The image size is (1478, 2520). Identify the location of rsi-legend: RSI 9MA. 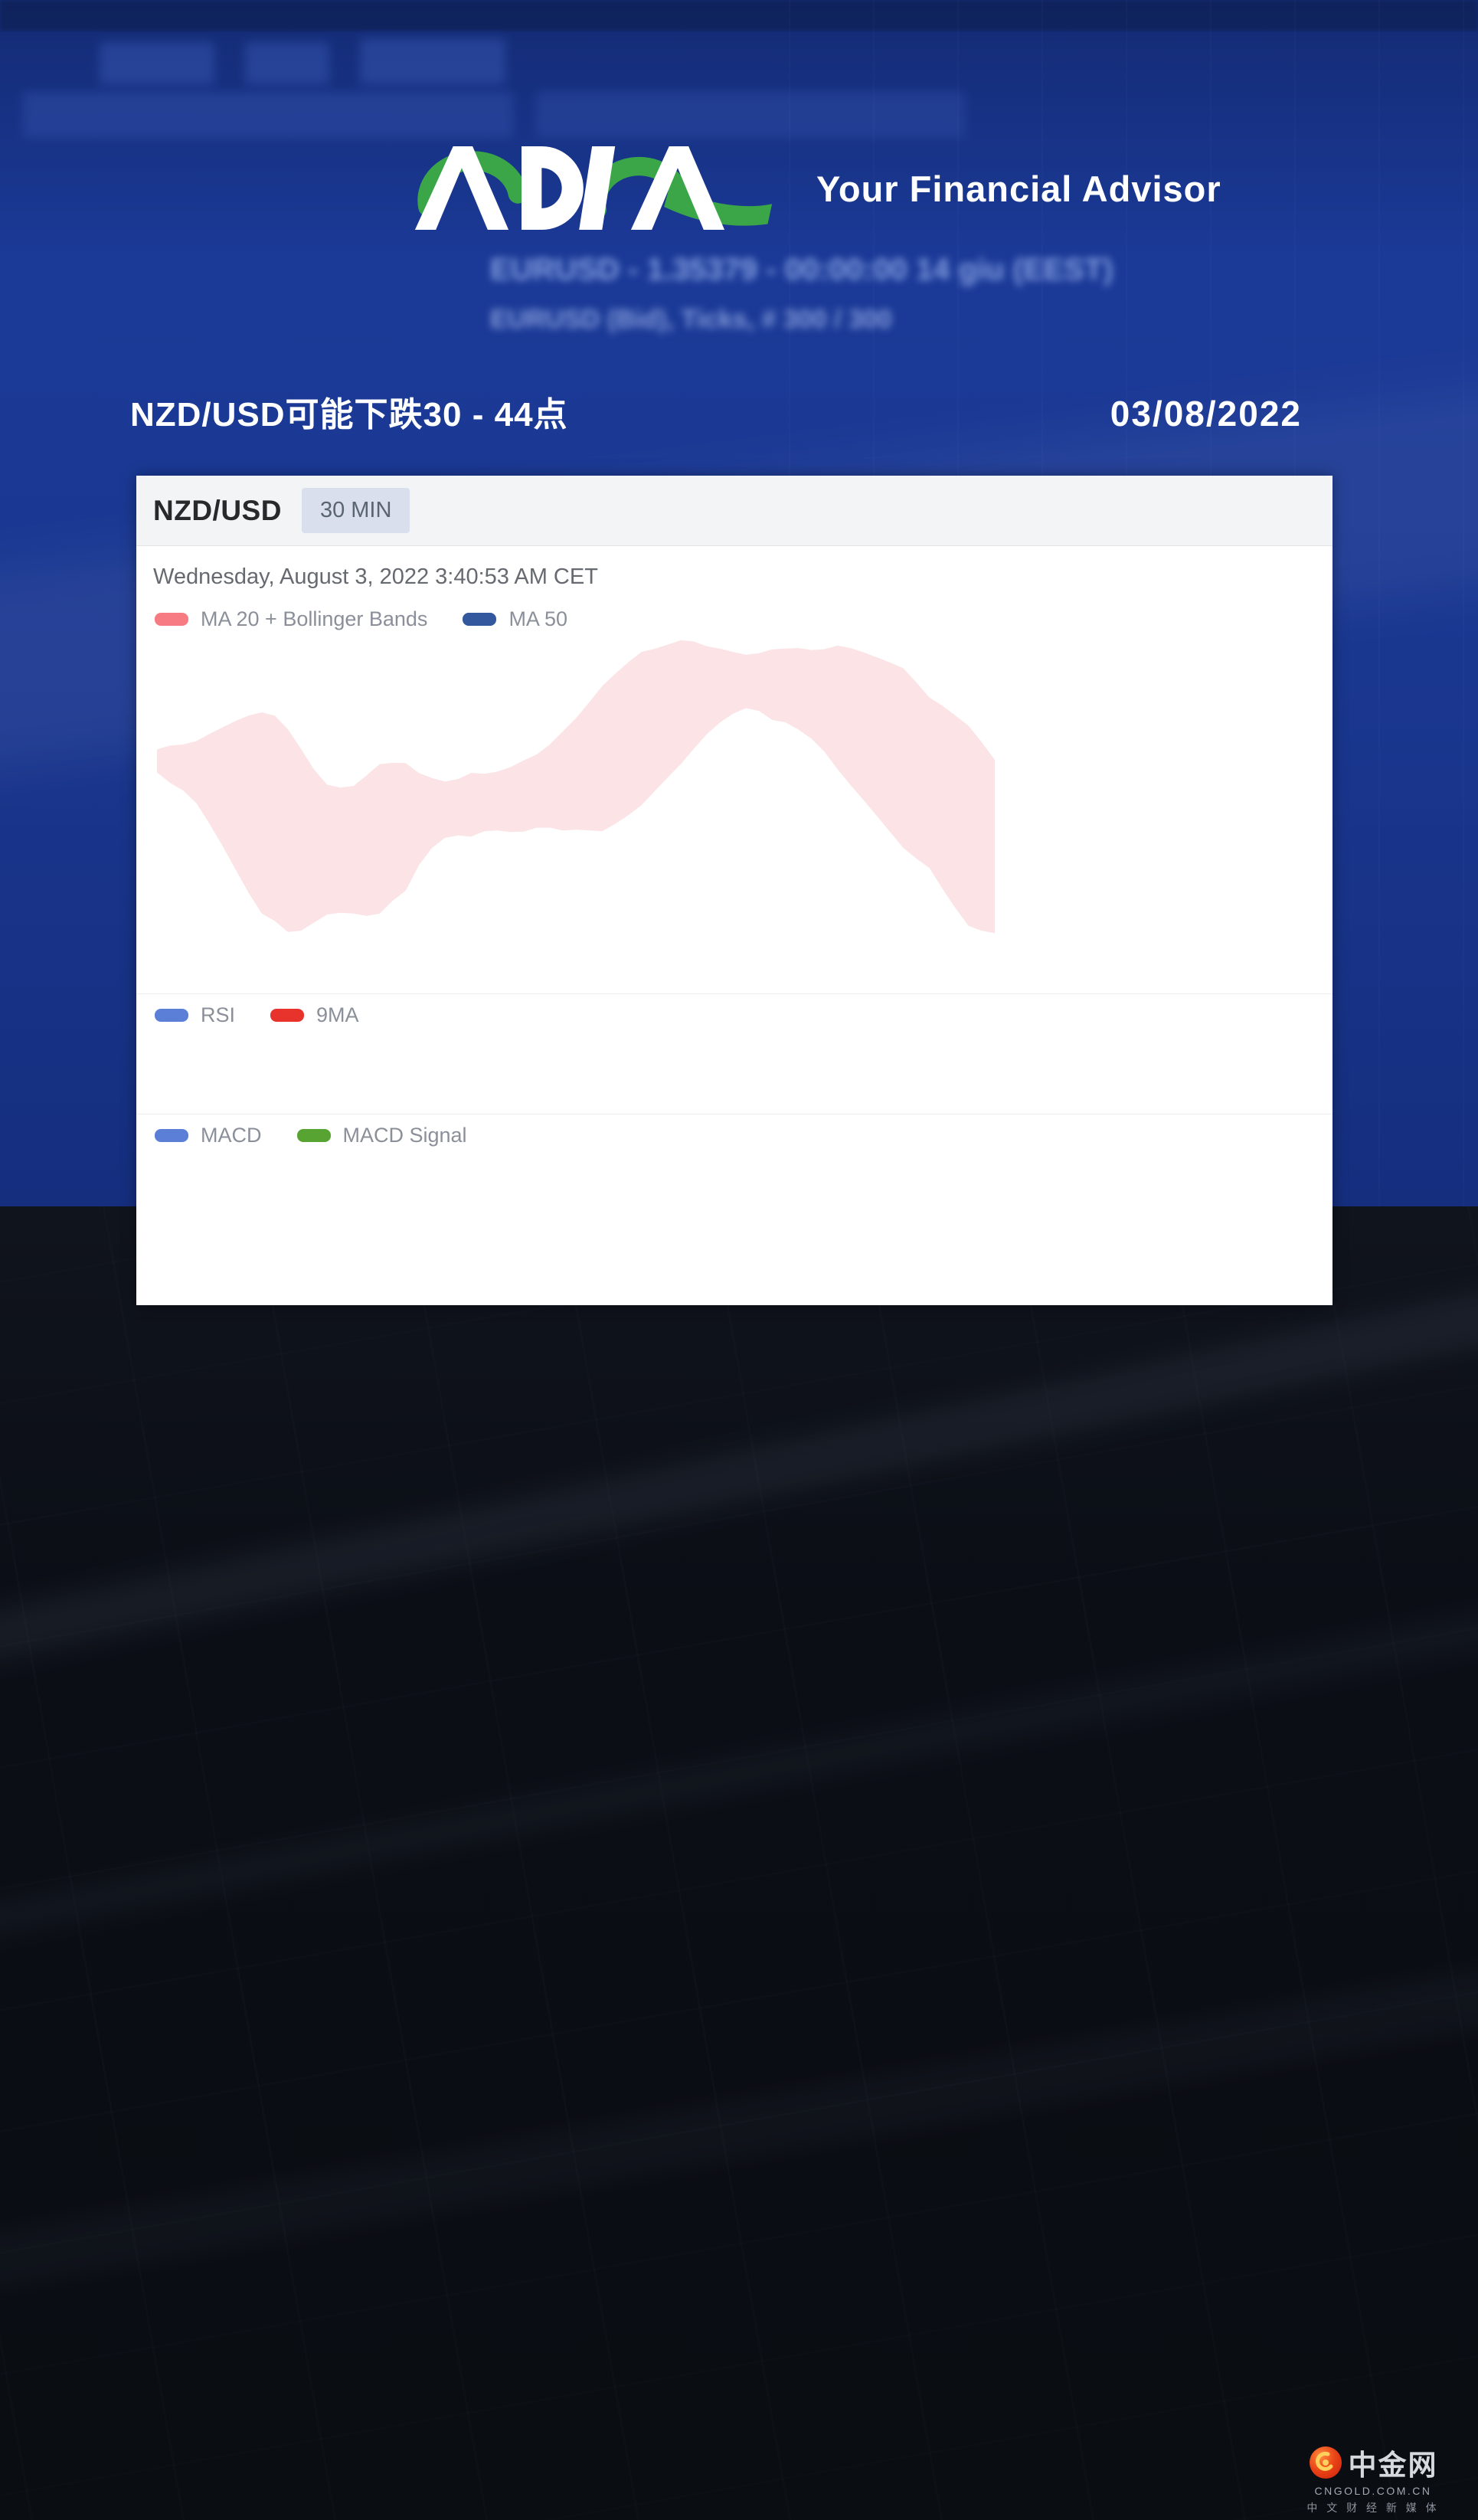
(734, 1014).